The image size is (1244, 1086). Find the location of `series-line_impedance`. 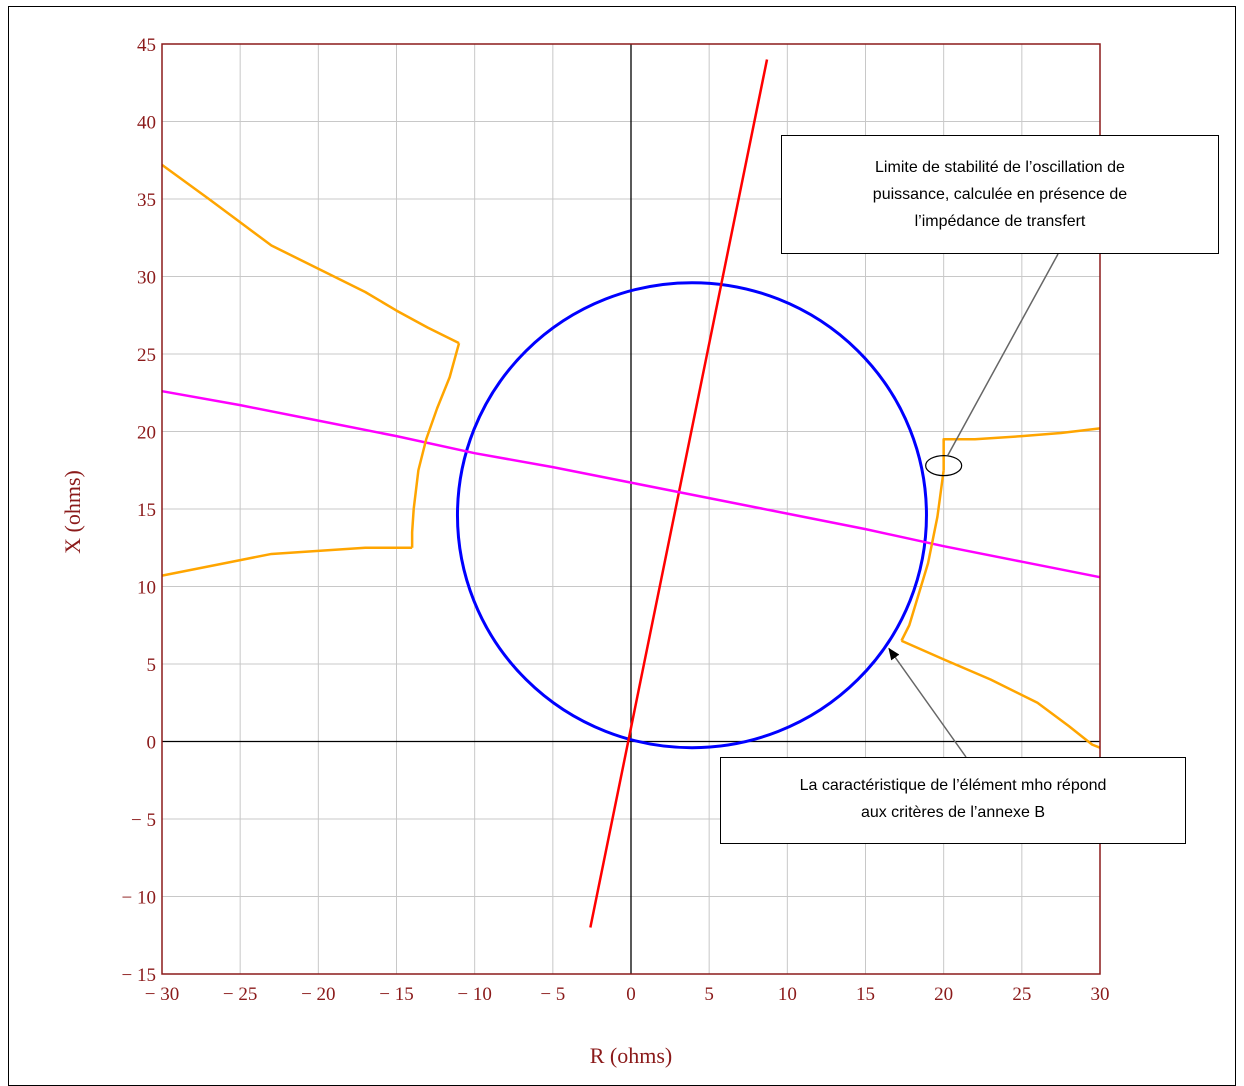

series-line_impedance is located at coordinates (679, 493).